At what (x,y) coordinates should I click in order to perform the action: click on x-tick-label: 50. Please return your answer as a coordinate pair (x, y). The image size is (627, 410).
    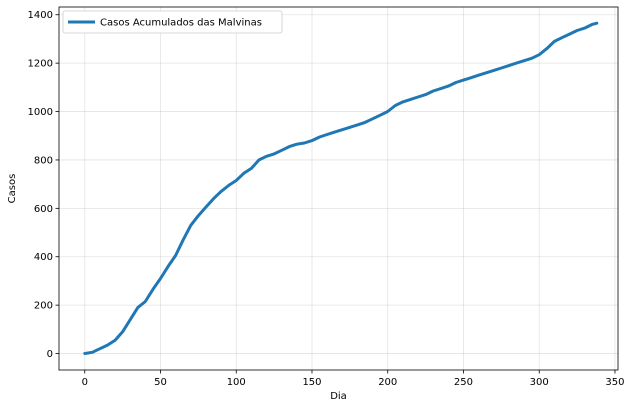
    Looking at the image, I should click on (160, 382).